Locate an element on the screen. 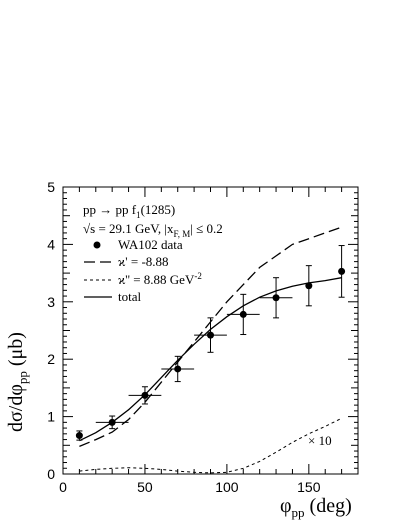 Image resolution: width=407 pixels, height=527 pixels. x-axis-label-main: φ is located at coordinates (286, 506).